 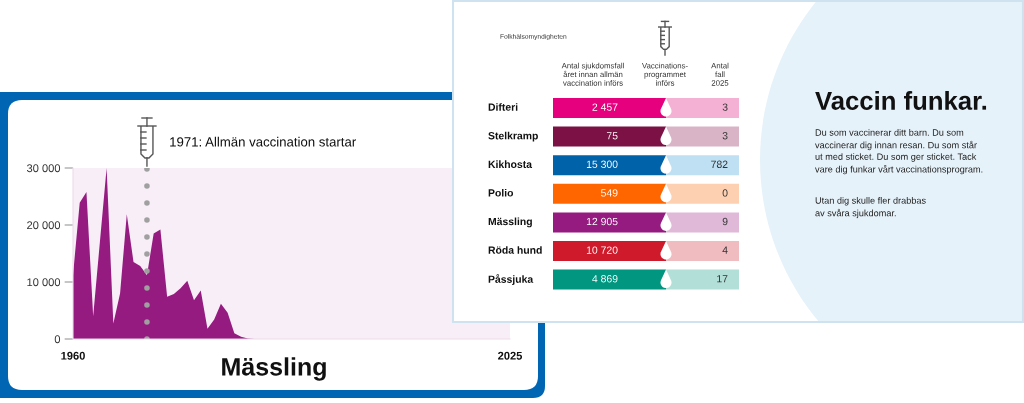 I want to click on text: Mässling, so click(x=274, y=369).